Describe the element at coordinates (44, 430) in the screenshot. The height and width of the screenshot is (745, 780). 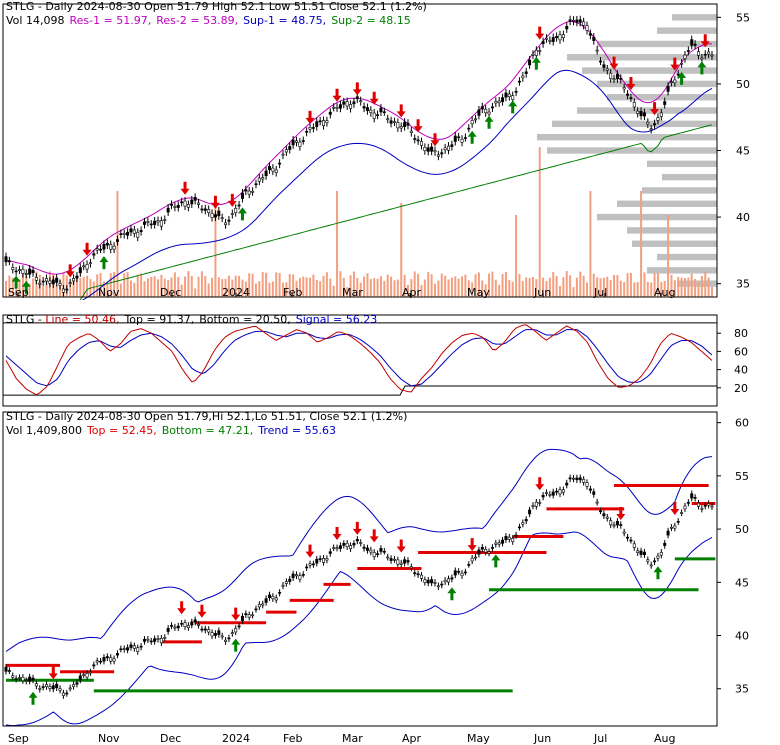
I see `trend-legend-volume: Vol 1,409,800` at that location.